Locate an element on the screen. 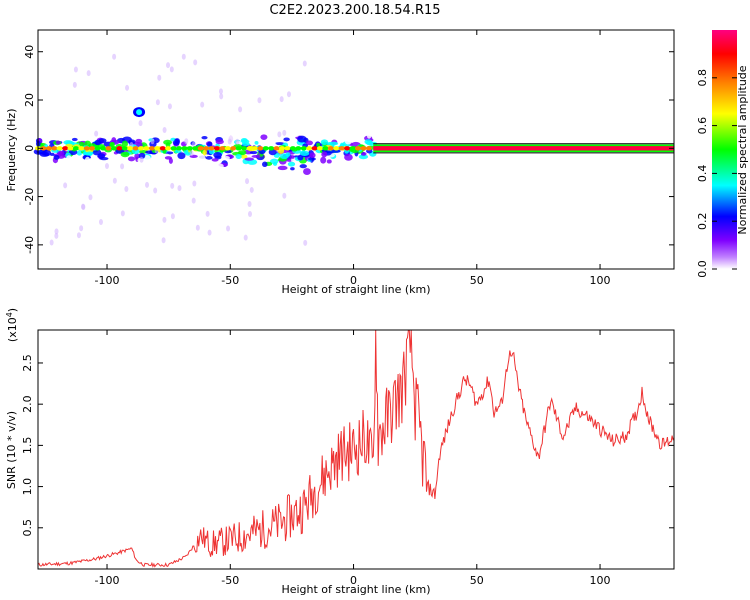 This screenshot has width=750, height=600. y-tick-label: 0.5 is located at coordinates (27, 528).